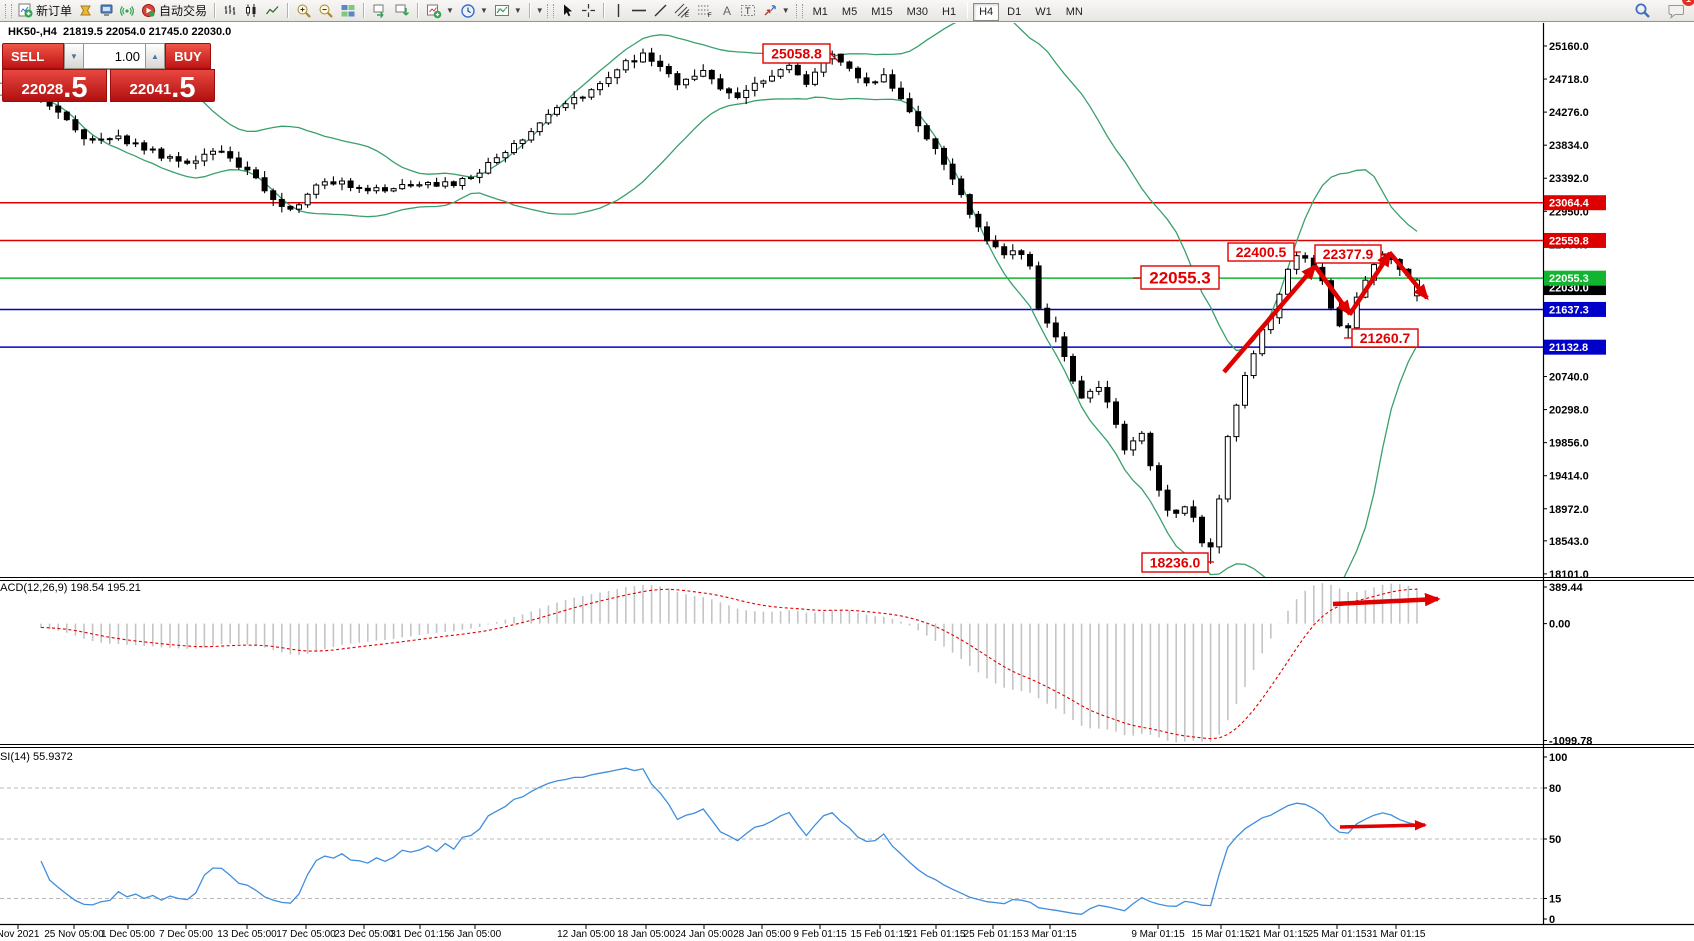 The width and height of the screenshot is (1694, 941). I want to click on bar-chart-button, so click(230, 11).